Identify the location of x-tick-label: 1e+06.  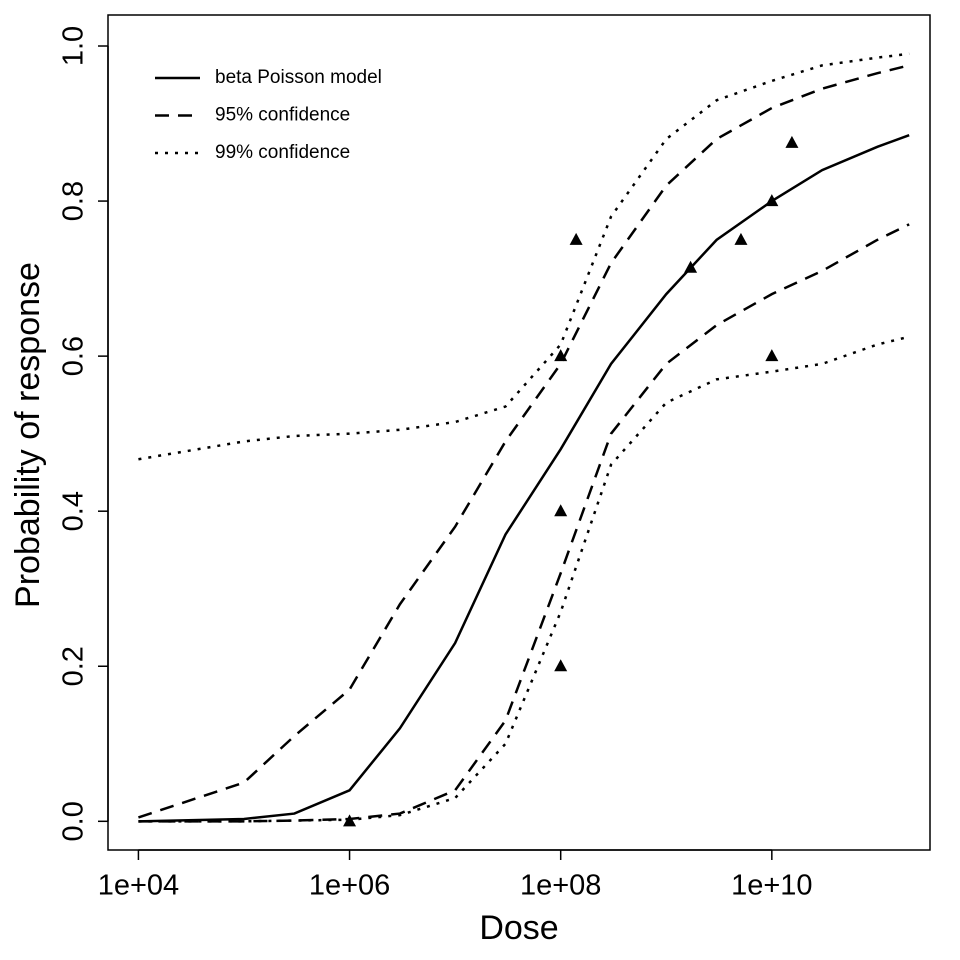
(349, 886).